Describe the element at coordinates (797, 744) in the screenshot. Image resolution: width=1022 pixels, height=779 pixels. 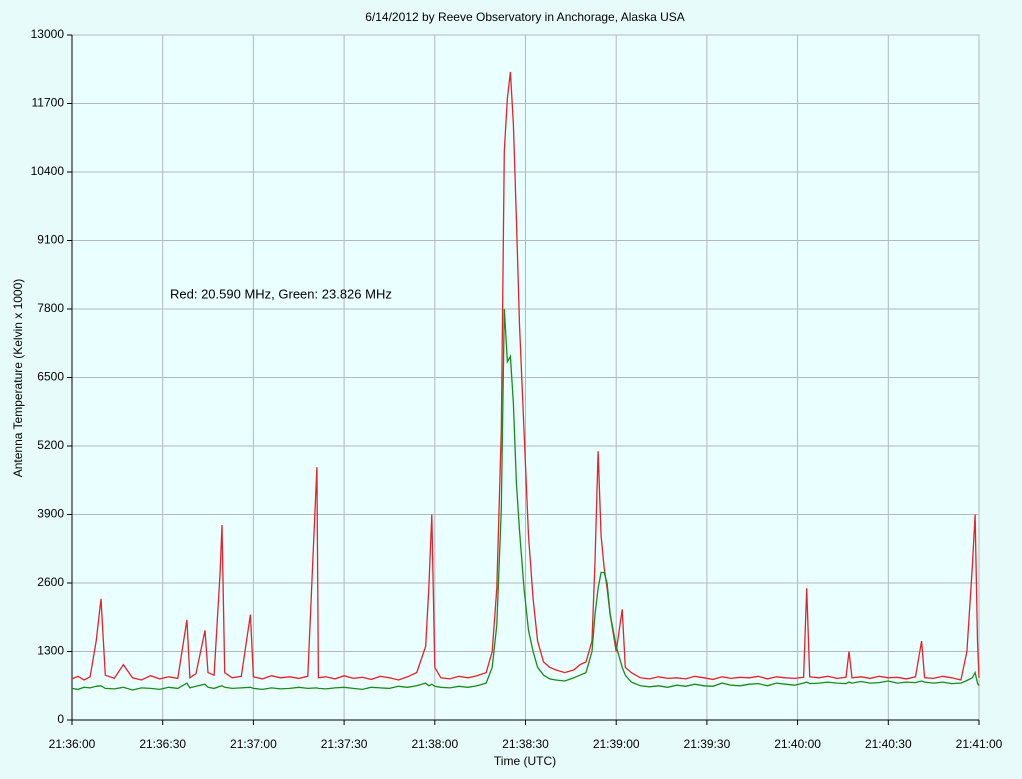
I see `x-tick-label: 21:40:00` at that location.